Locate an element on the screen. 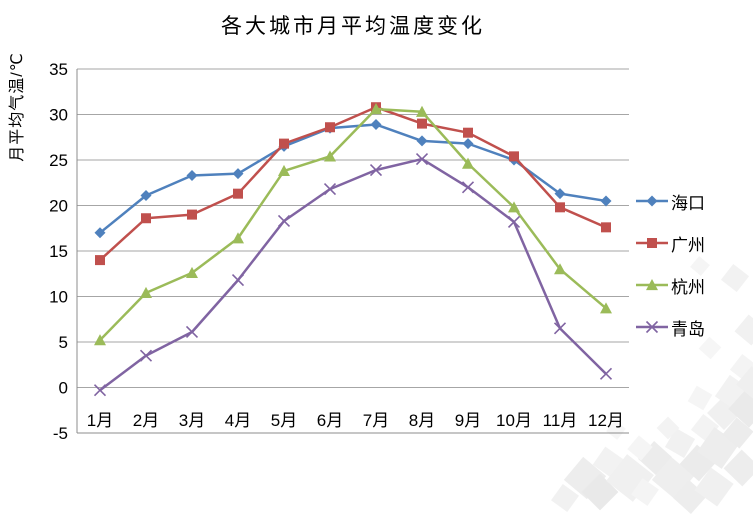  chart-title: 各大城市月平均温度变化 is located at coordinates (353, 26).